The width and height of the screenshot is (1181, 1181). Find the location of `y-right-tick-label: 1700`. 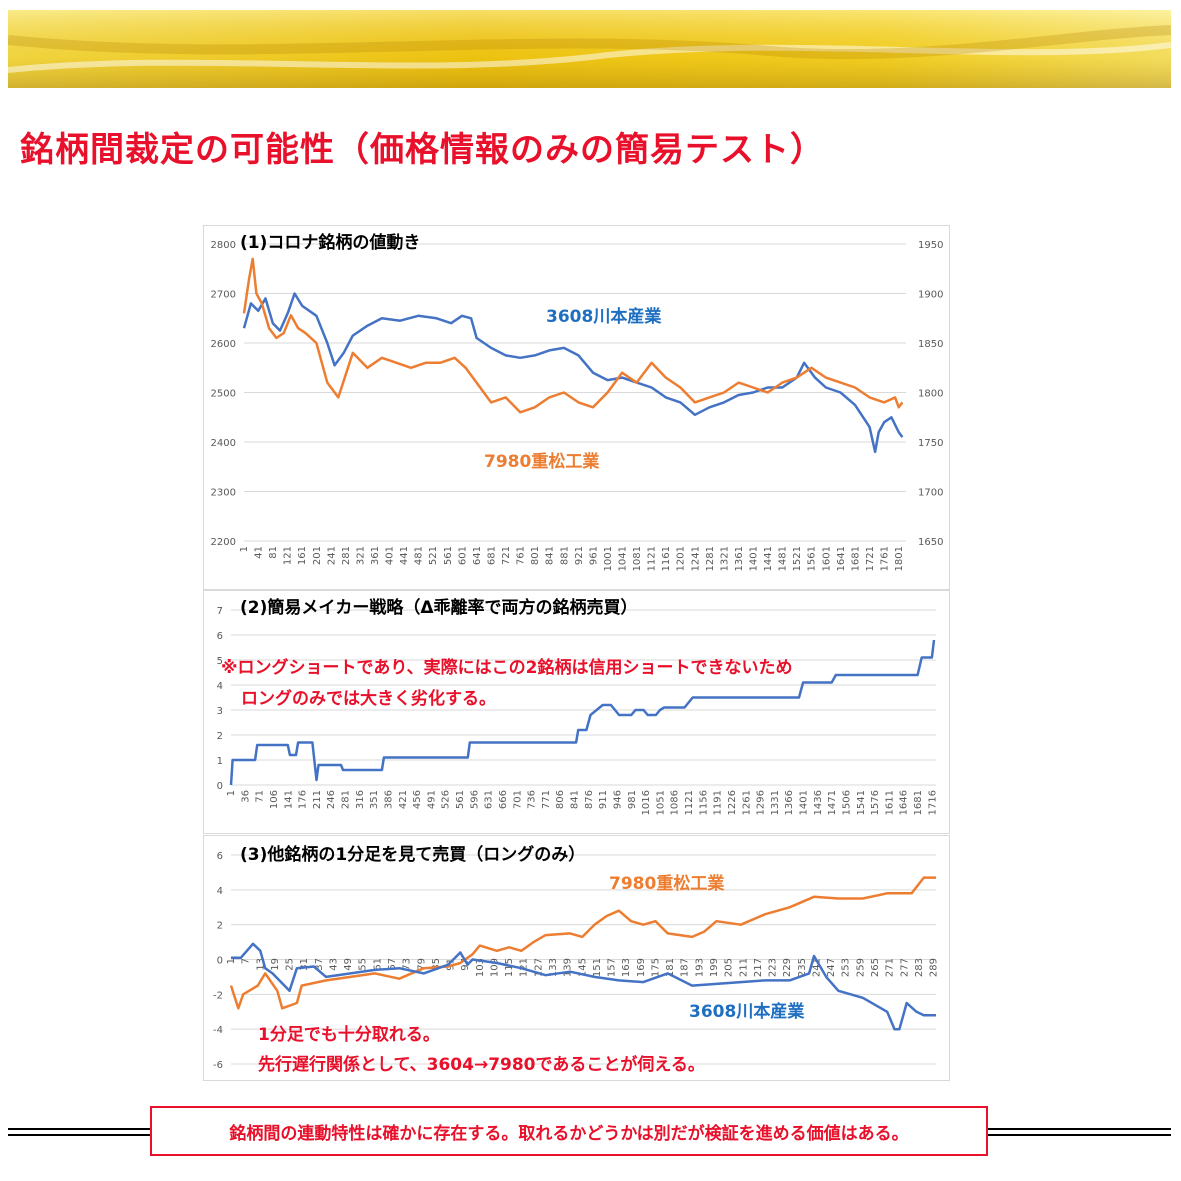

y-right-tick-label: 1700 is located at coordinates (930, 493).